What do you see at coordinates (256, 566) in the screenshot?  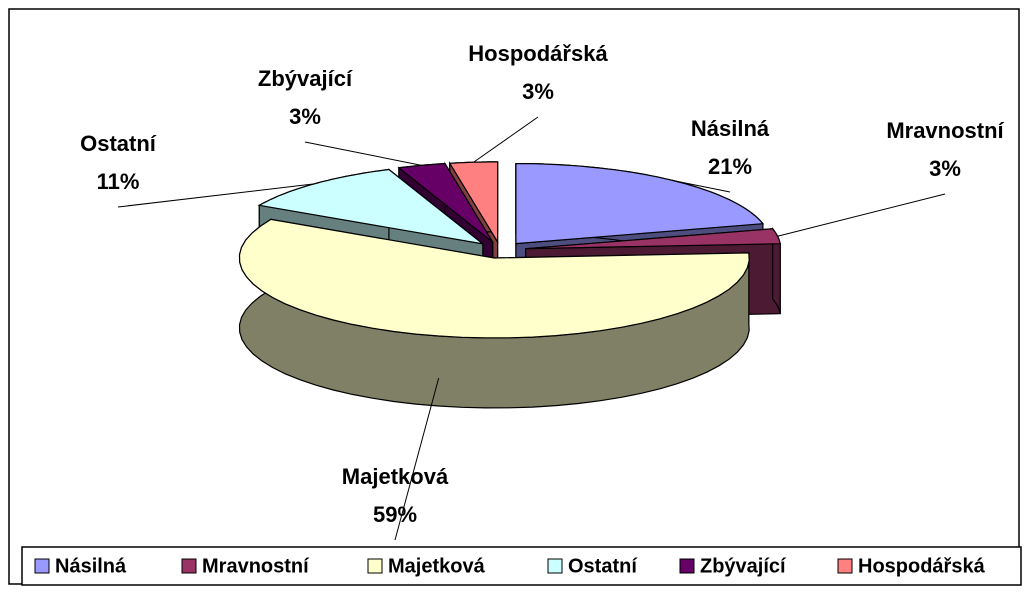 I see `legend-label: Mravnostní` at bounding box center [256, 566].